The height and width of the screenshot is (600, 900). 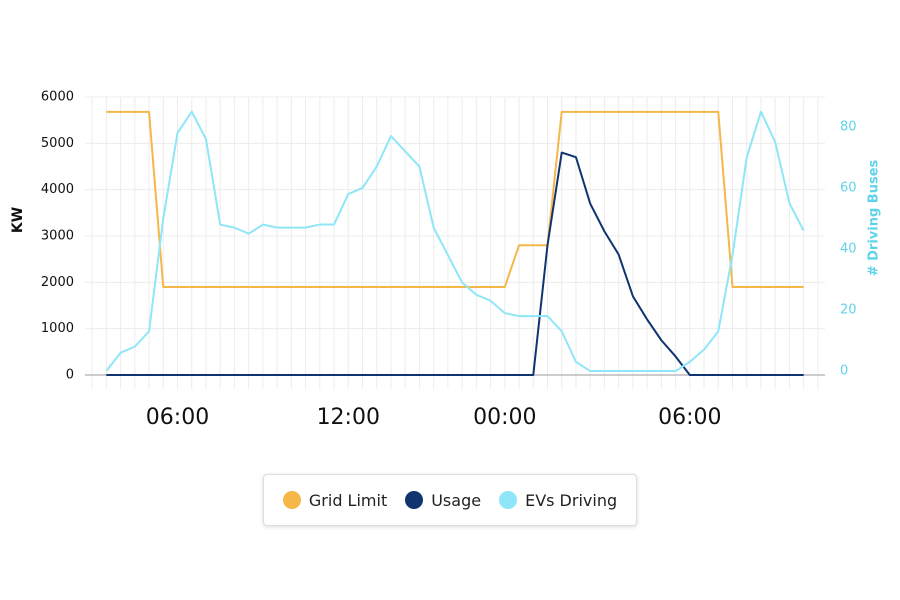 I want to click on legend: Grid Limit Usage EVs Driving, so click(x=450, y=500).